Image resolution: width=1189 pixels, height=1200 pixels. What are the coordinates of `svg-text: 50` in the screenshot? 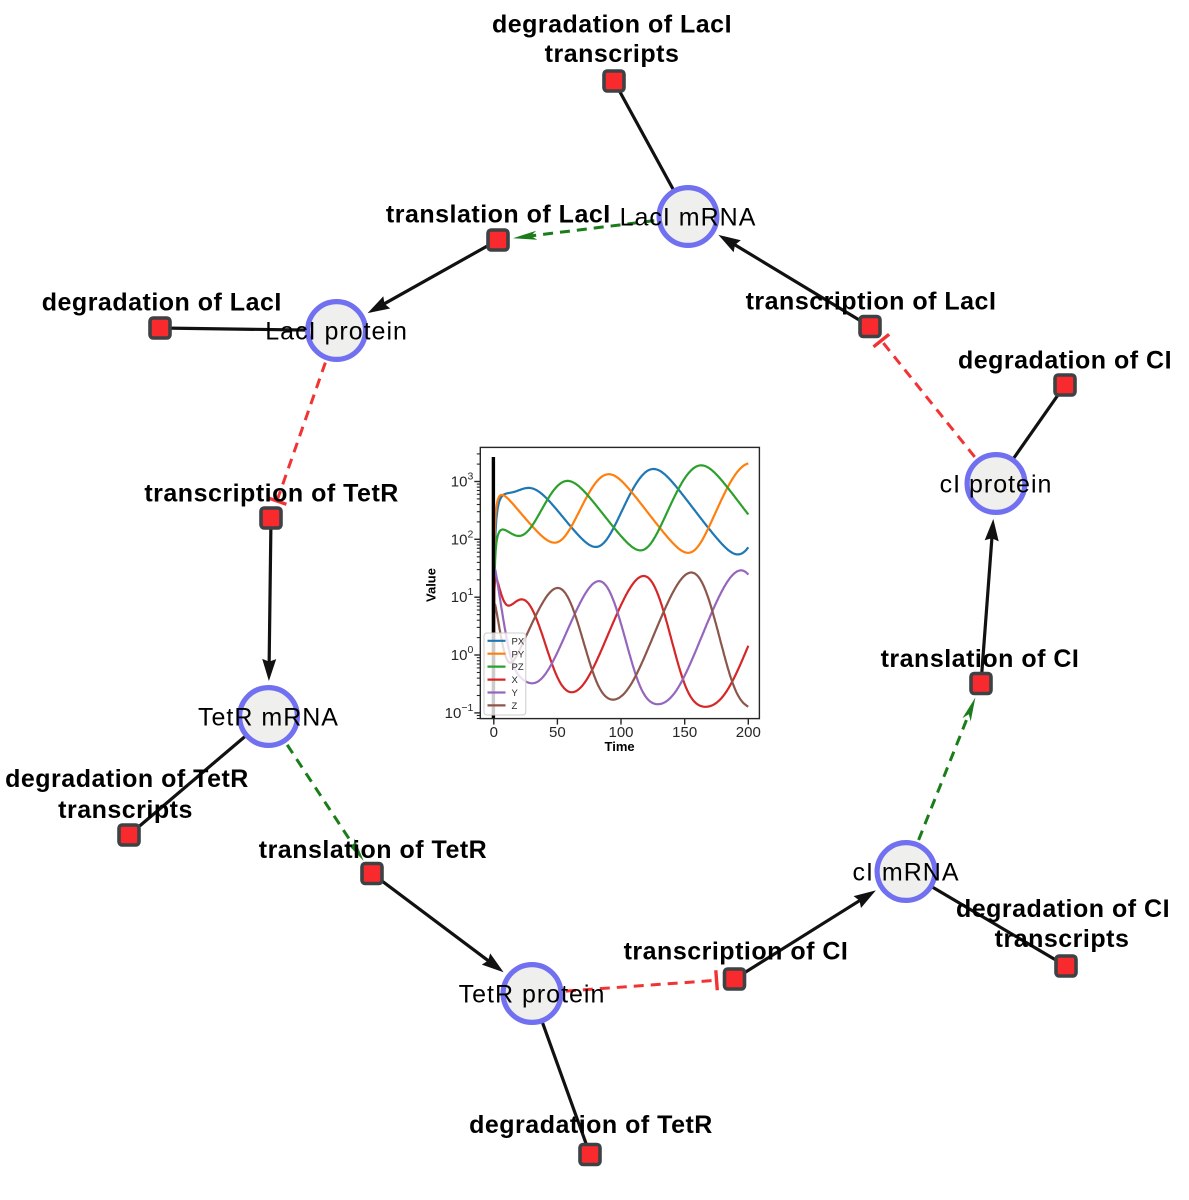 It's located at (557, 732).